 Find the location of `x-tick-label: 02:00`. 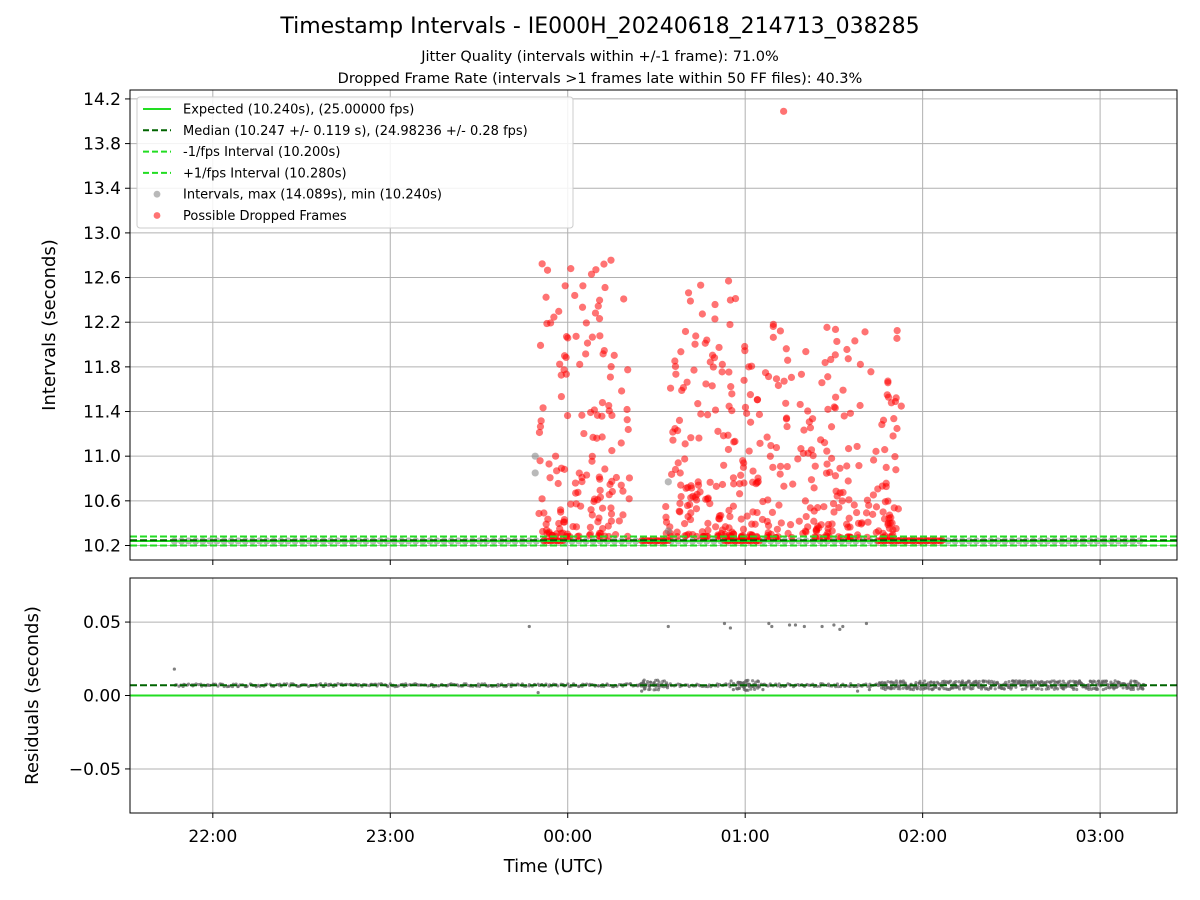

x-tick-label: 02:00 is located at coordinates (922, 837).